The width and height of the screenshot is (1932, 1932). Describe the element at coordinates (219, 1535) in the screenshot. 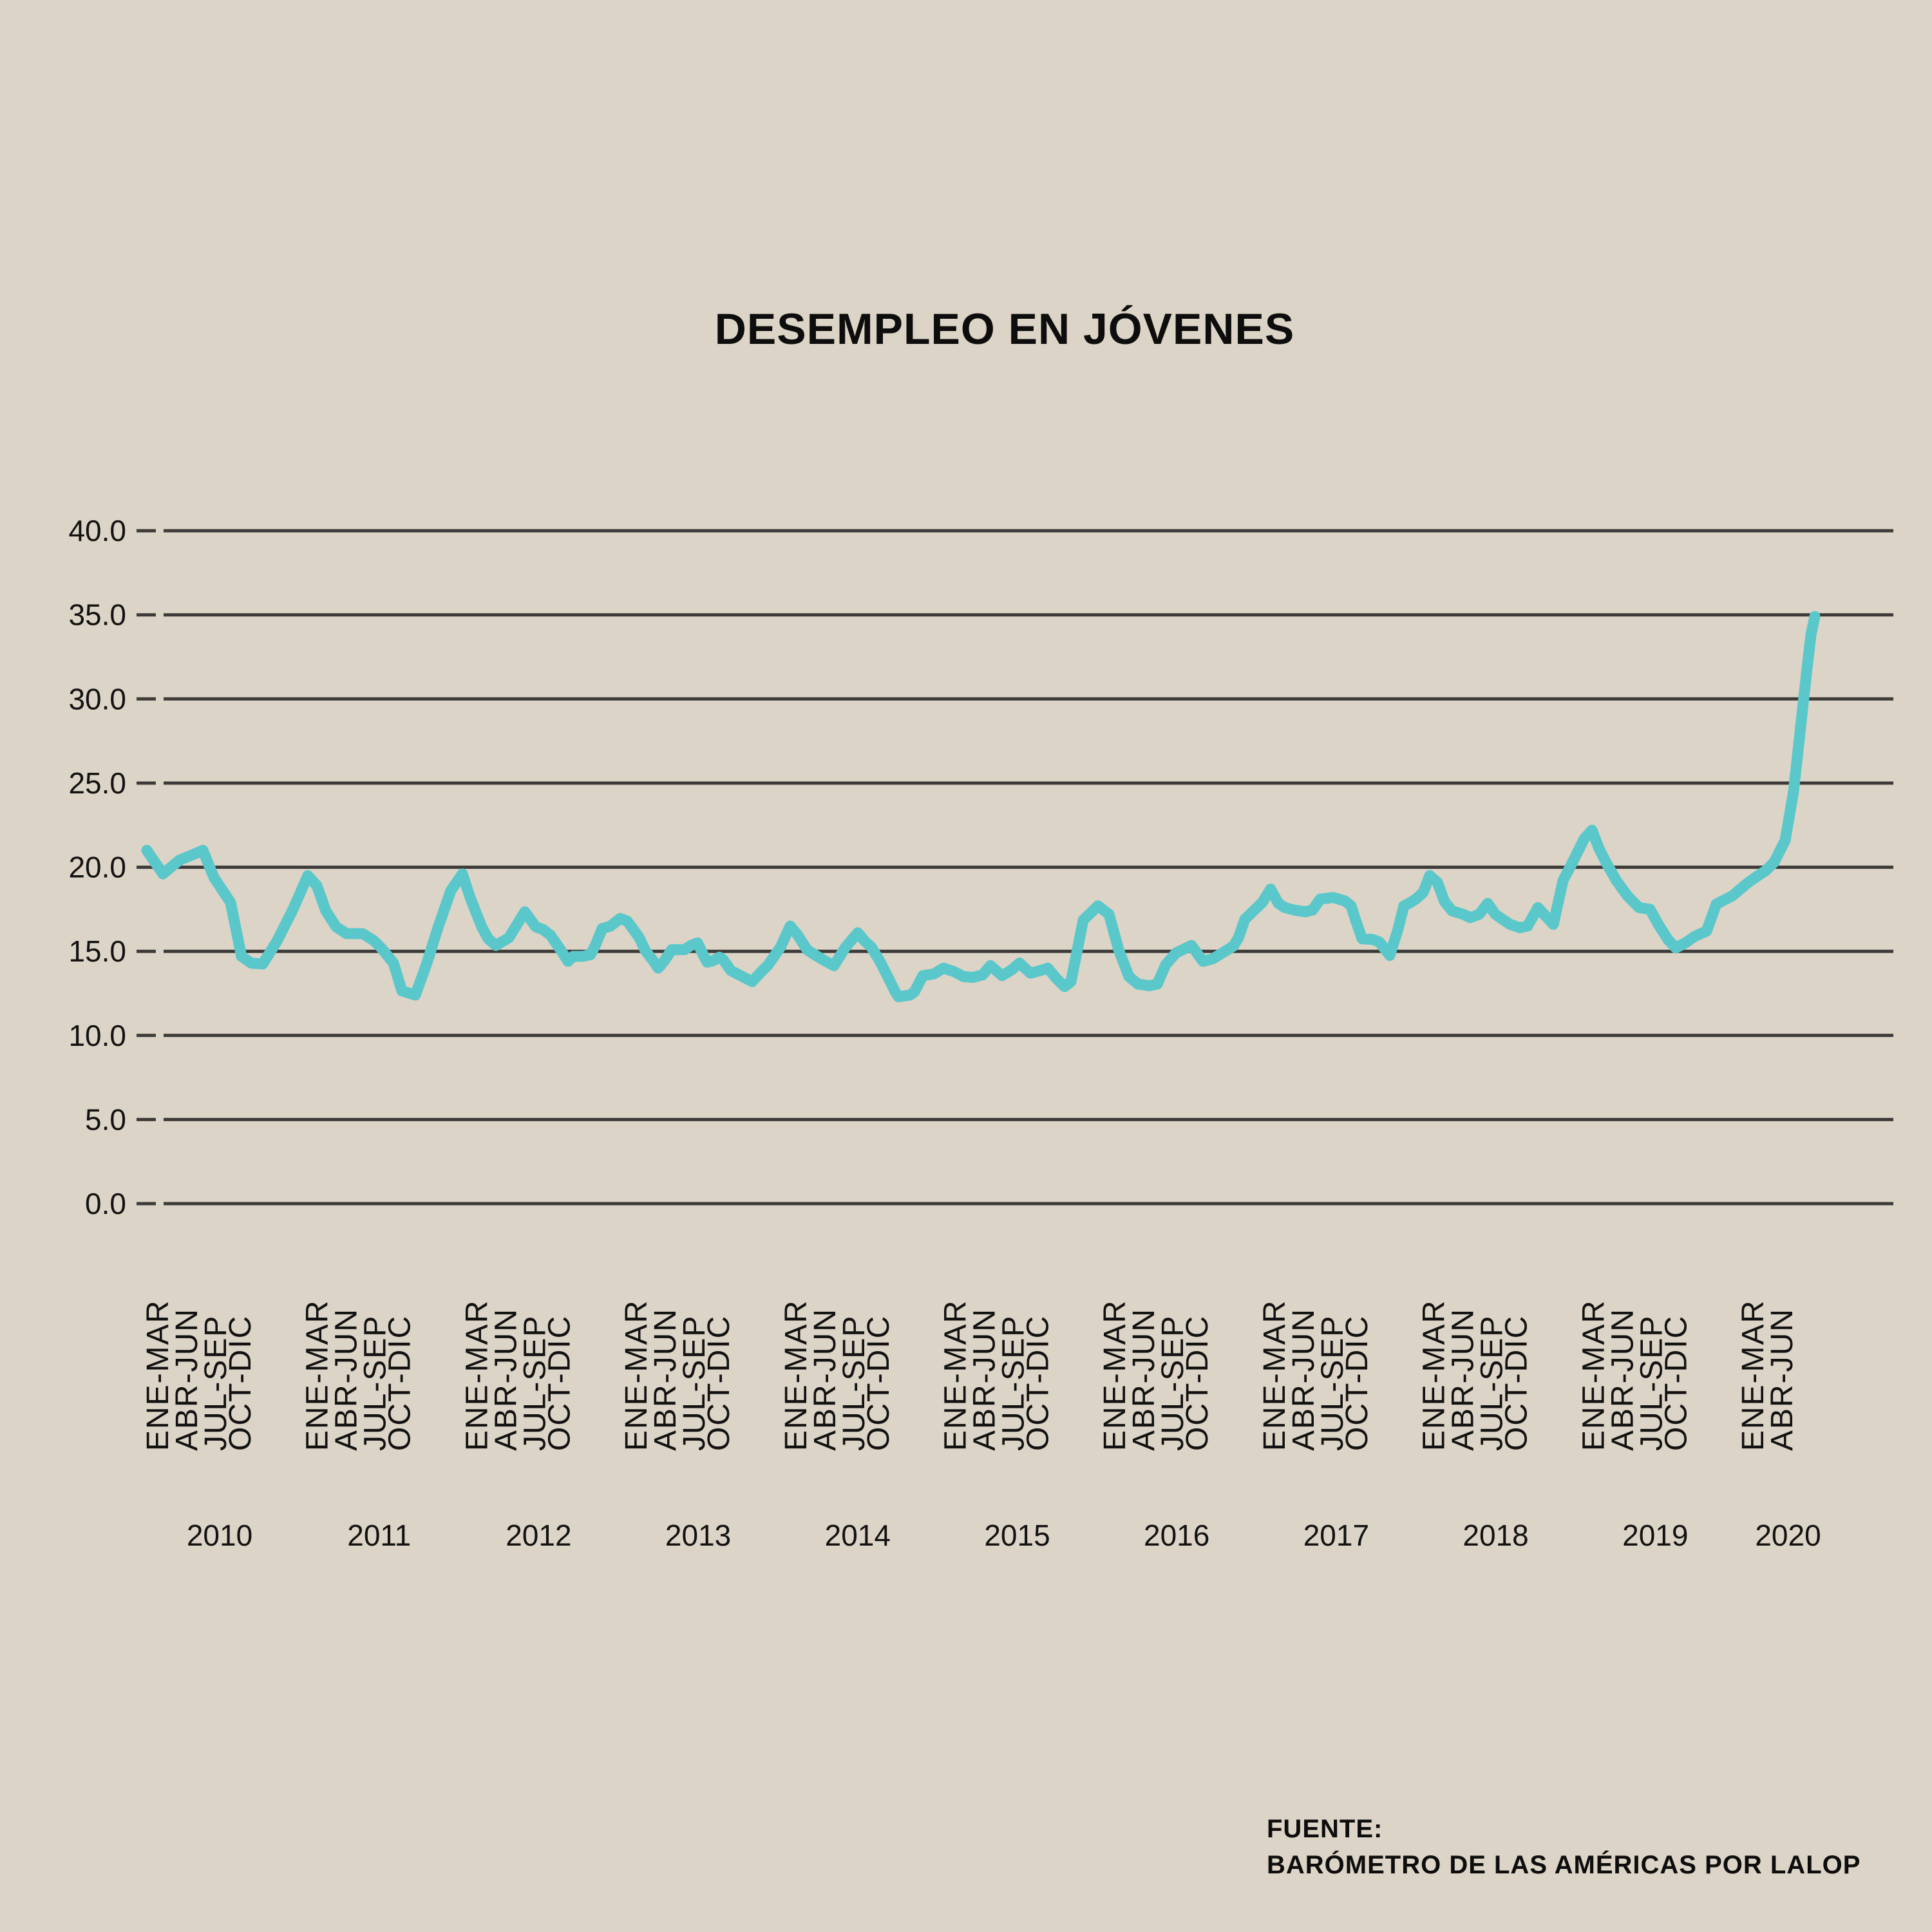

I see `year-label-2010: 2010` at that location.